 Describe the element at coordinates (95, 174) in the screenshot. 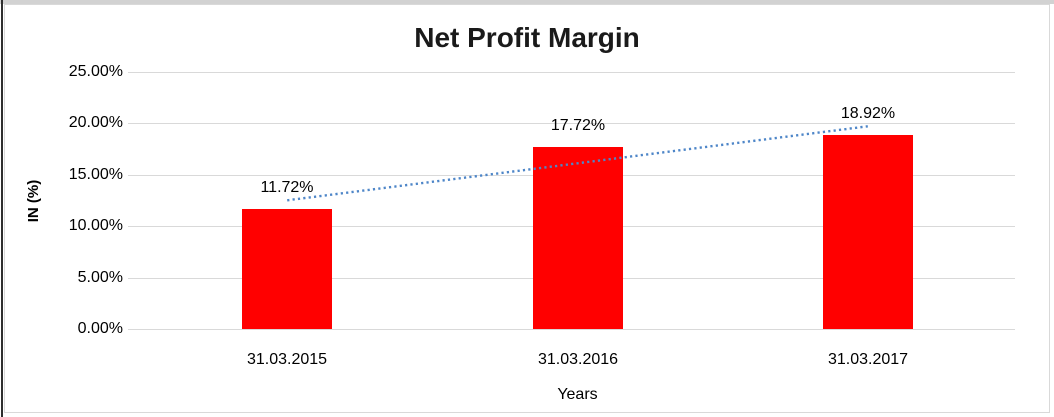

I see `y-tick-label: 15.00%` at that location.